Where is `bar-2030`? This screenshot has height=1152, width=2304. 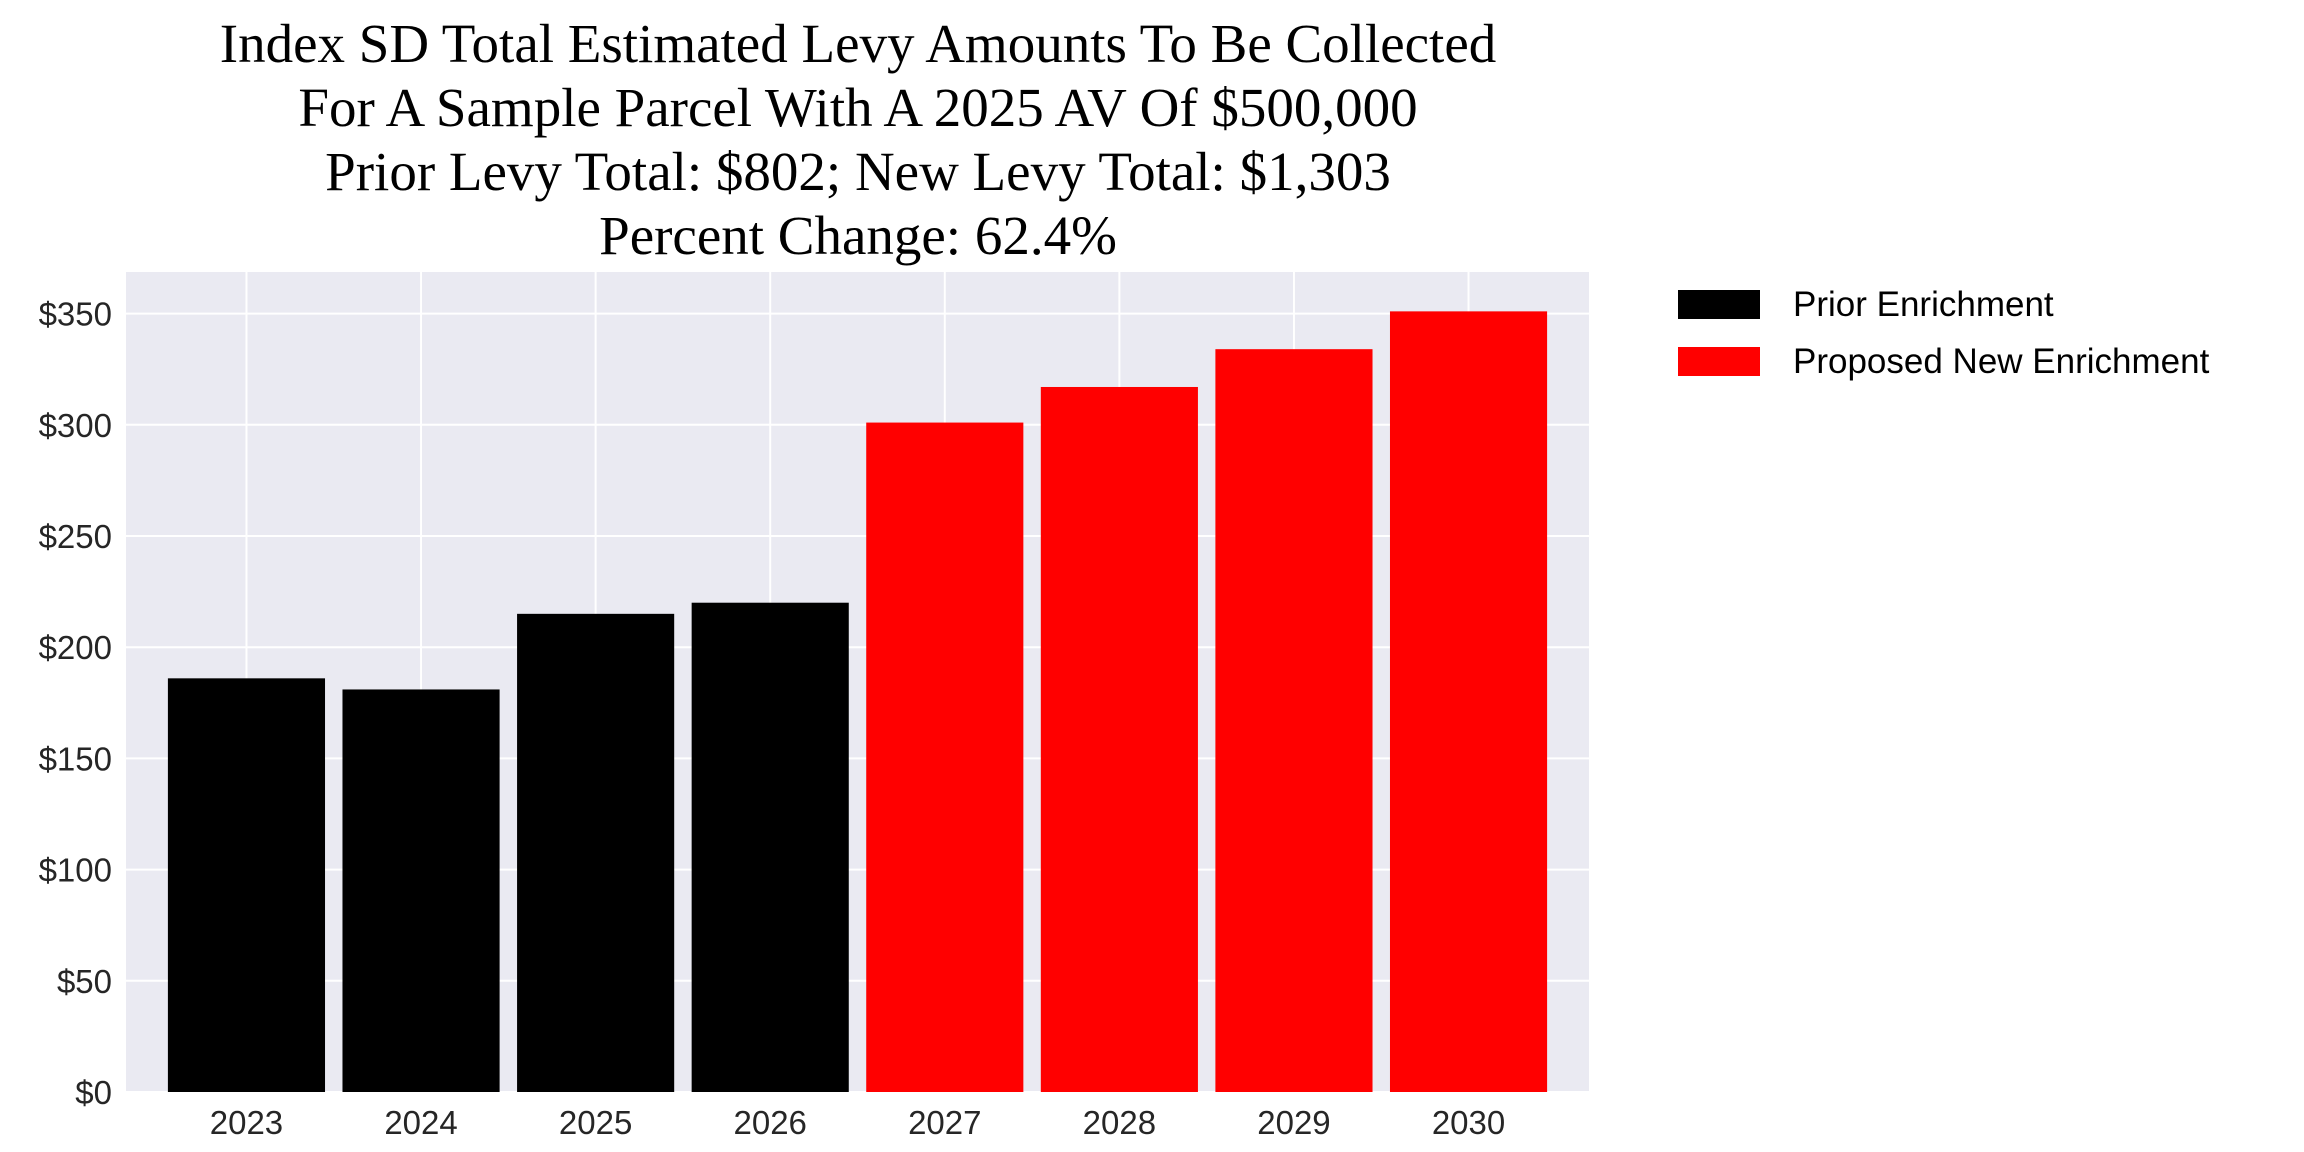 bar-2030 is located at coordinates (1468, 701).